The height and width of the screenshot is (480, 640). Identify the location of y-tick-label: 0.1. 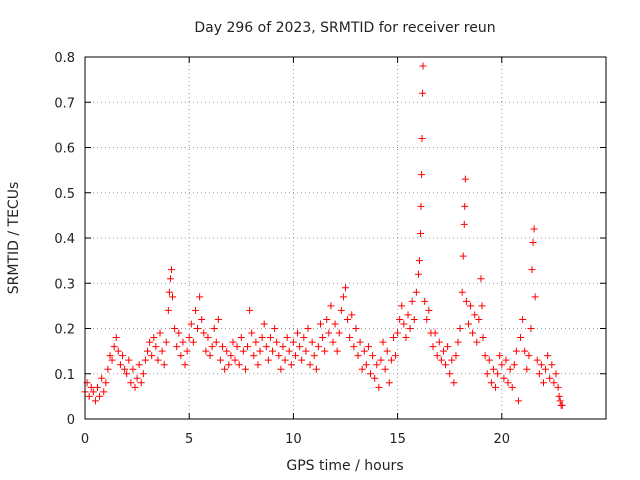
(64, 375).